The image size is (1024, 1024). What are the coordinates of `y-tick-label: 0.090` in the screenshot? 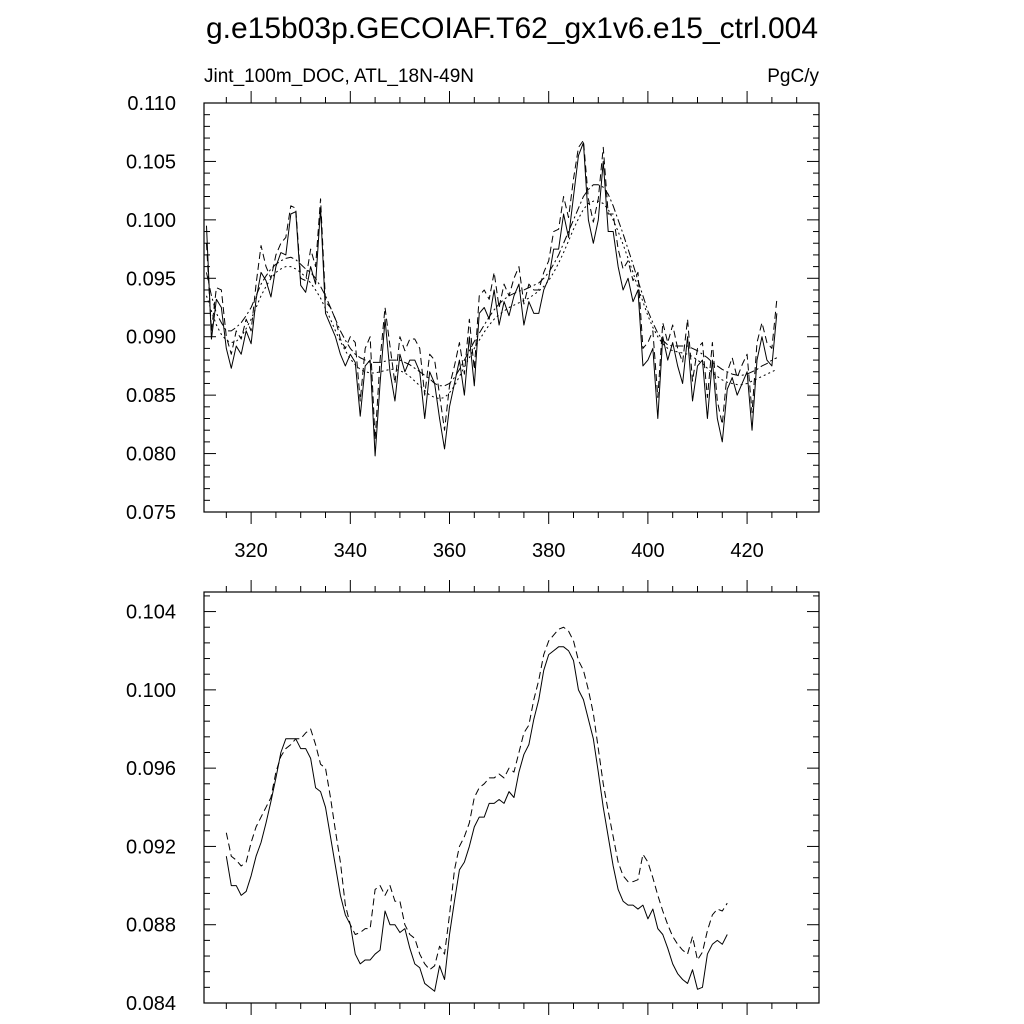 It's located at (151, 338).